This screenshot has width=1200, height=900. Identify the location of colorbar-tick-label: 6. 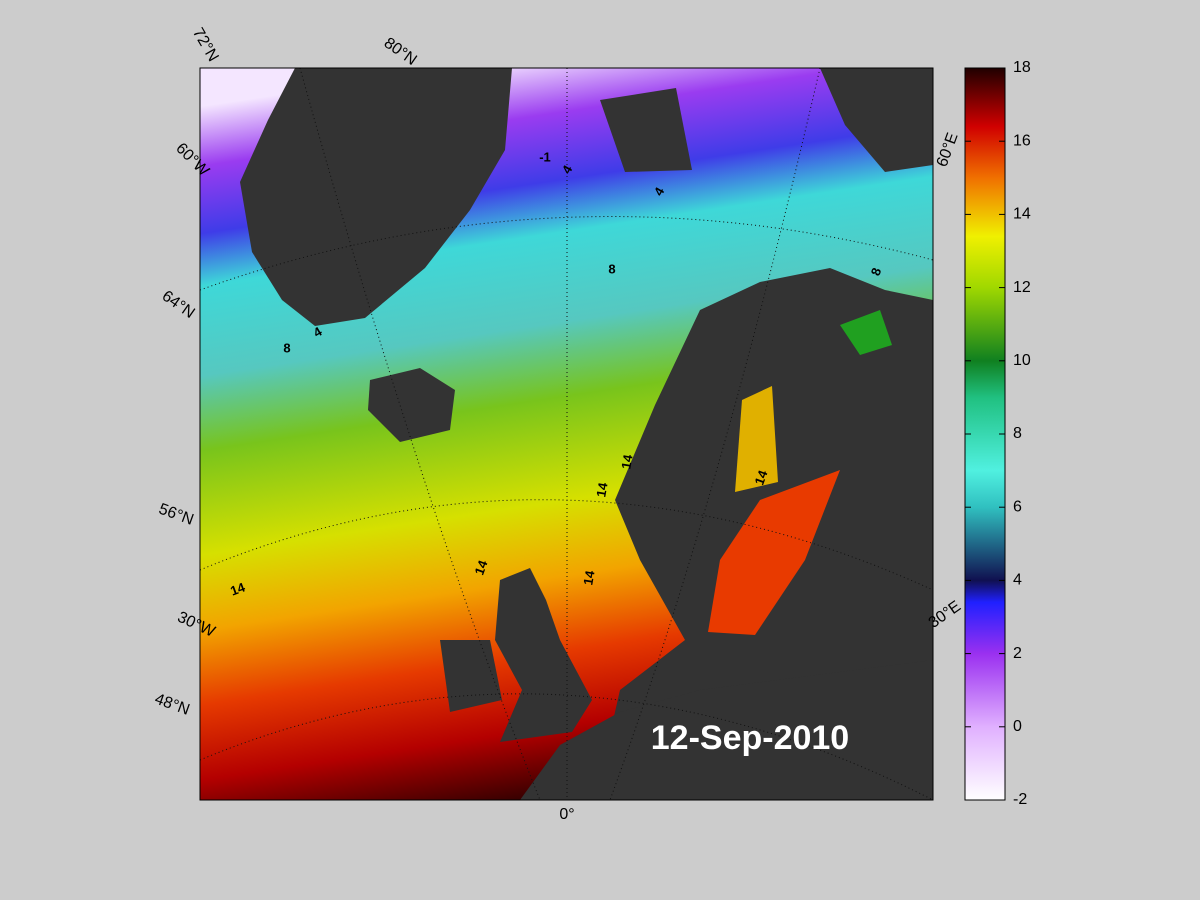
(1017, 506).